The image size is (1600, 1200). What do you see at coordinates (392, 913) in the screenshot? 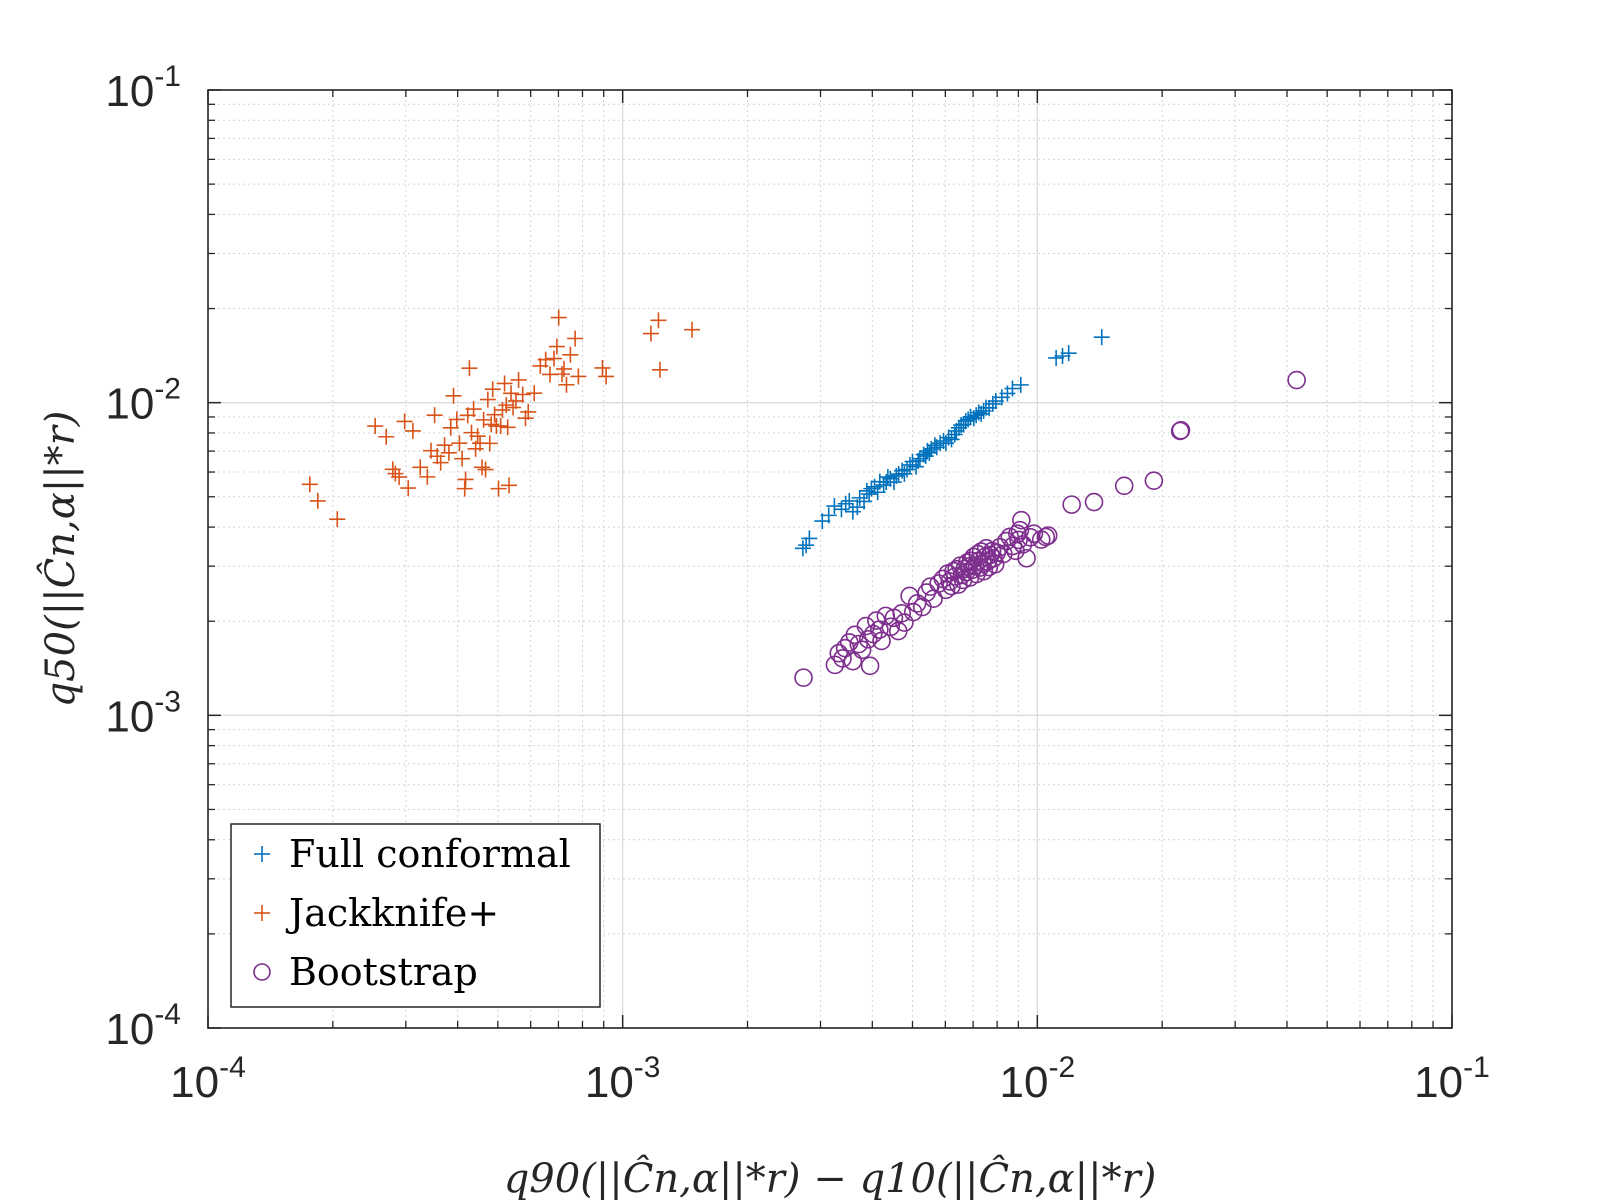
I see `legend-label-jackknife-plus: Jackknife+` at bounding box center [392, 913].